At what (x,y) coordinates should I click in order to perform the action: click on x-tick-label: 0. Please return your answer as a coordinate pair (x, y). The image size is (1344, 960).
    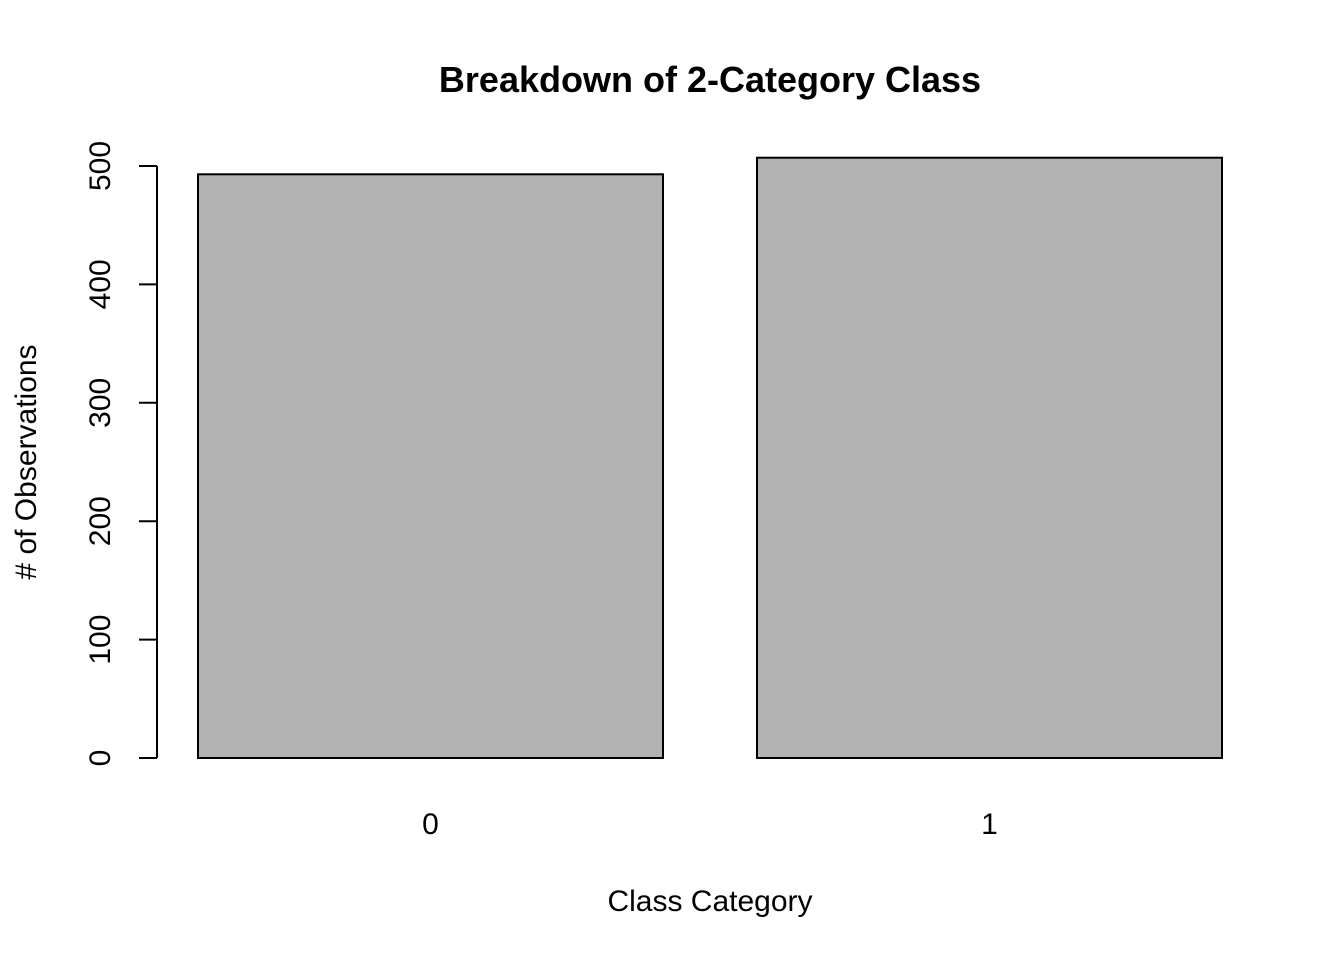
    Looking at the image, I should click on (430, 824).